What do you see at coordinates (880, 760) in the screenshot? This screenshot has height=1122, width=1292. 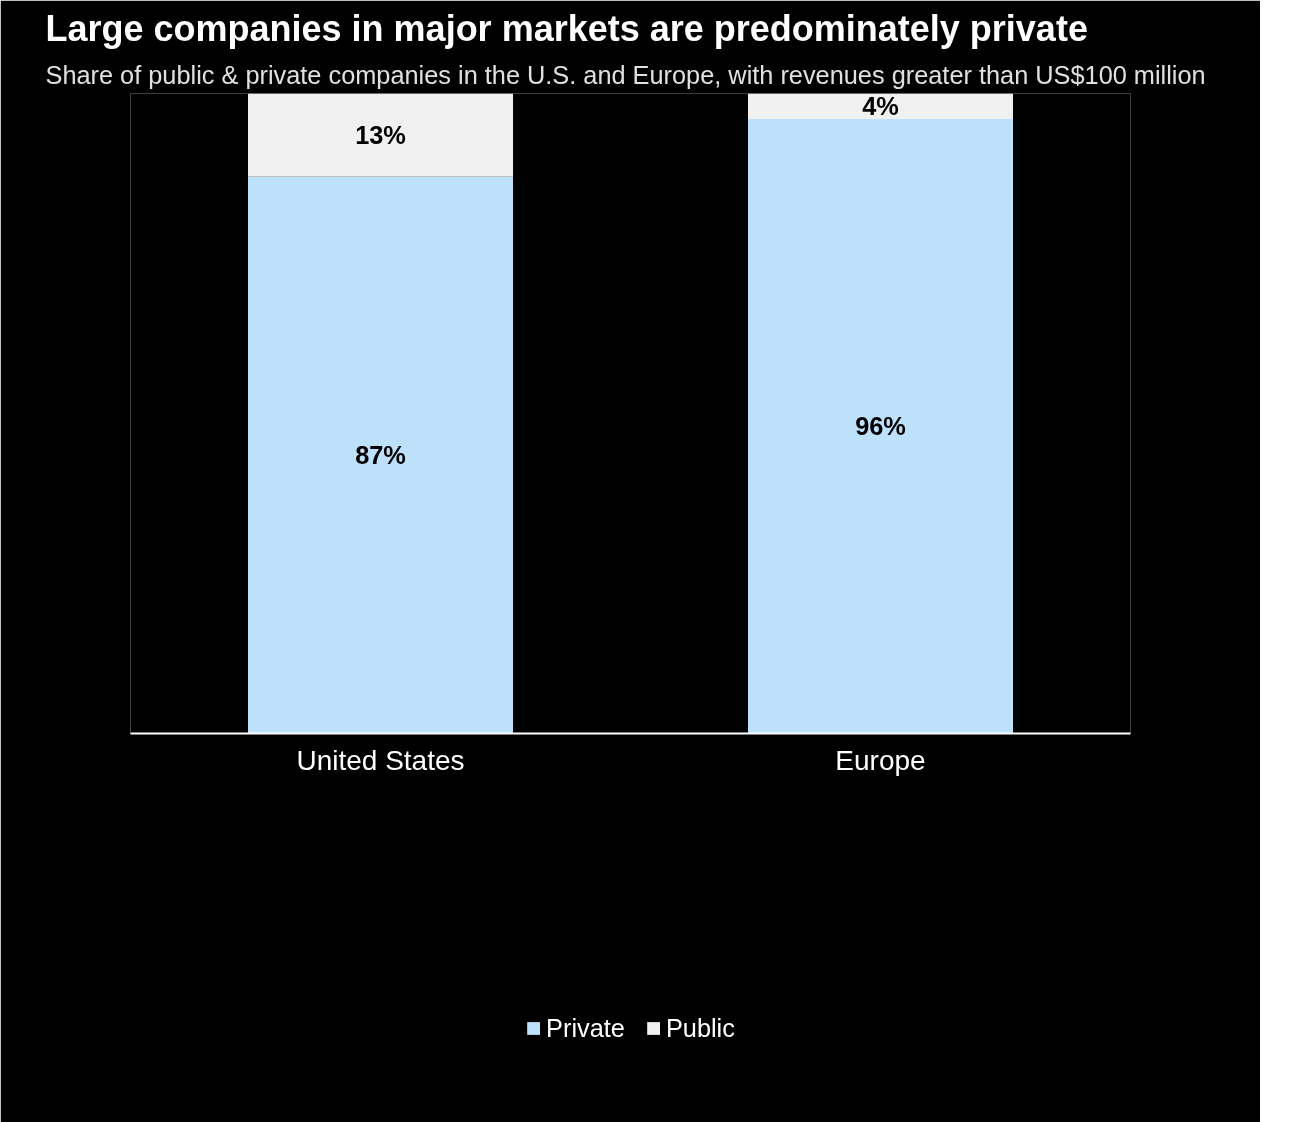 I see `x-tick-label: Europe` at bounding box center [880, 760].